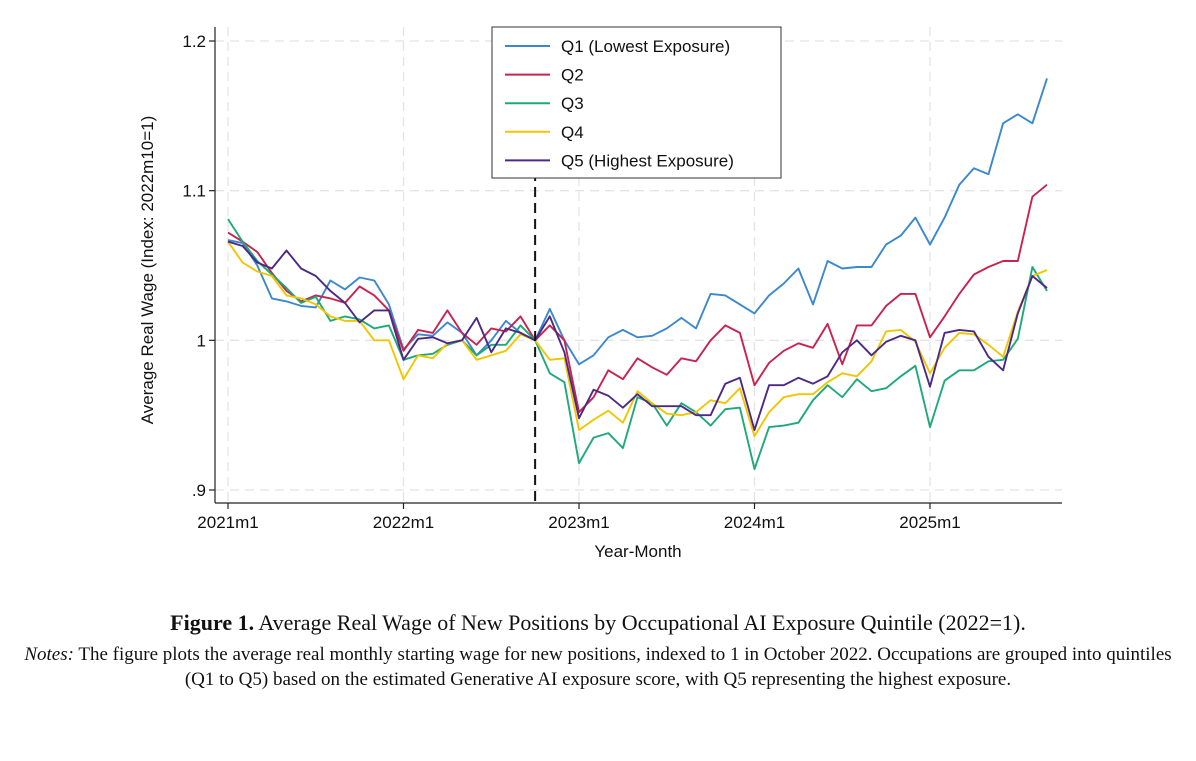 The image size is (1196, 761). Describe the element at coordinates (647, 160) in the screenshot. I see `legend-label: Q5 (Highest Exposure)` at that location.